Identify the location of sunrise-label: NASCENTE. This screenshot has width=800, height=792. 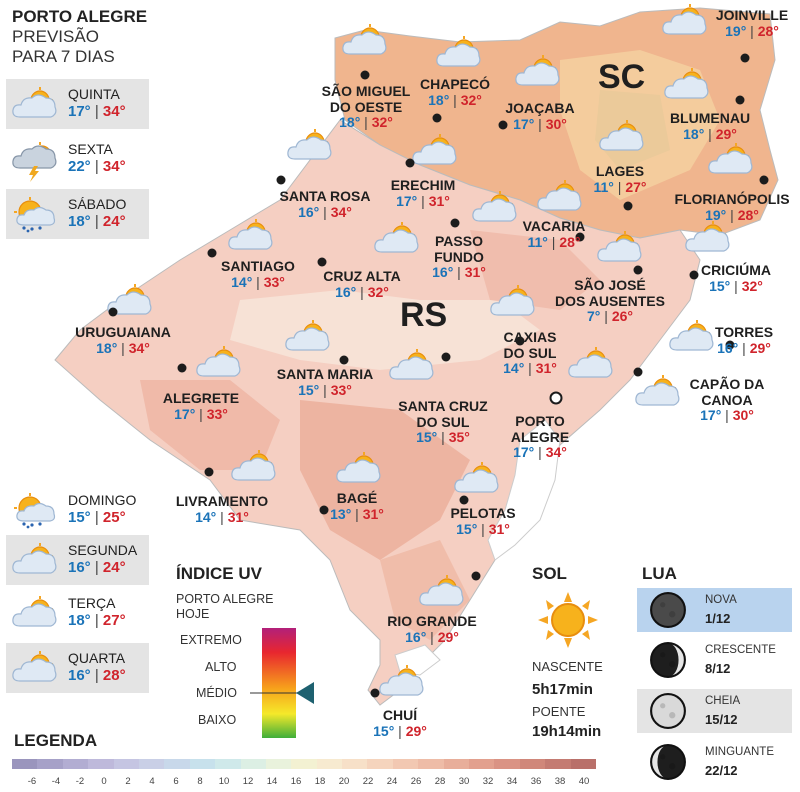
(567, 666).